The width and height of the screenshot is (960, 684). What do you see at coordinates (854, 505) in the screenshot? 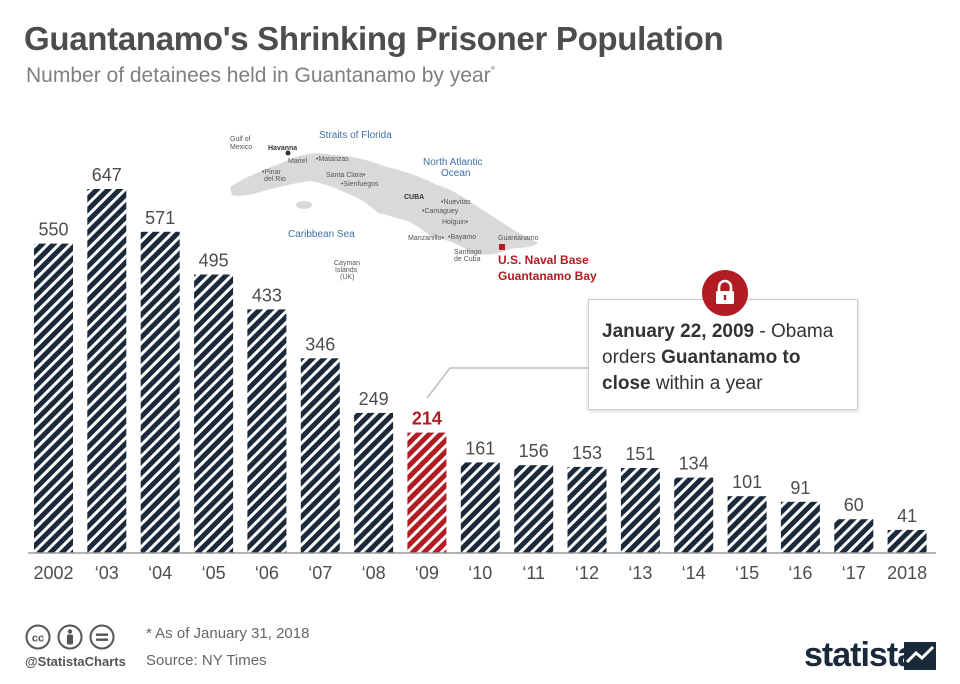
I see `value-label-15: 60` at bounding box center [854, 505].